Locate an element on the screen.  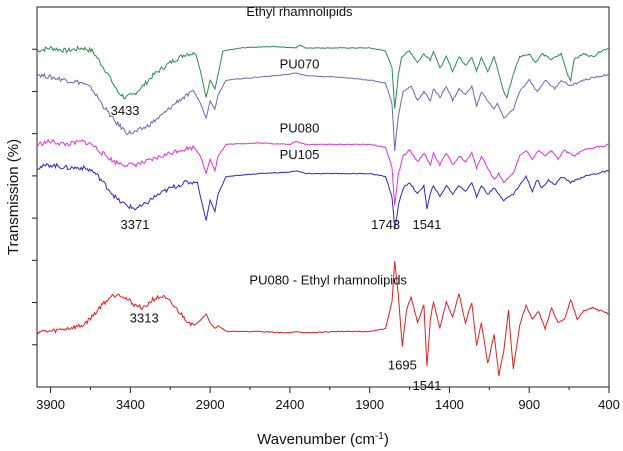
x-axis-title-sup: -1 is located at coordinates (379, 436).